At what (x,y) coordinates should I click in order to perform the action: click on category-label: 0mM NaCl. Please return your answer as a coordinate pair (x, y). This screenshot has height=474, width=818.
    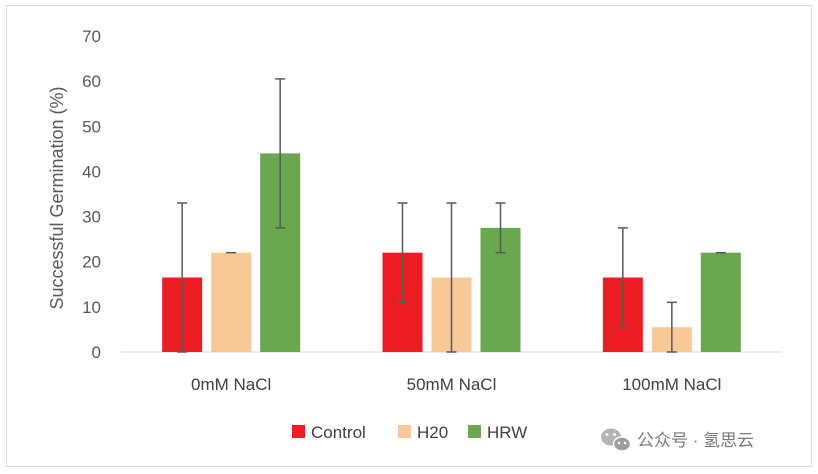
    Looking at the image, I should click on (231, 384).